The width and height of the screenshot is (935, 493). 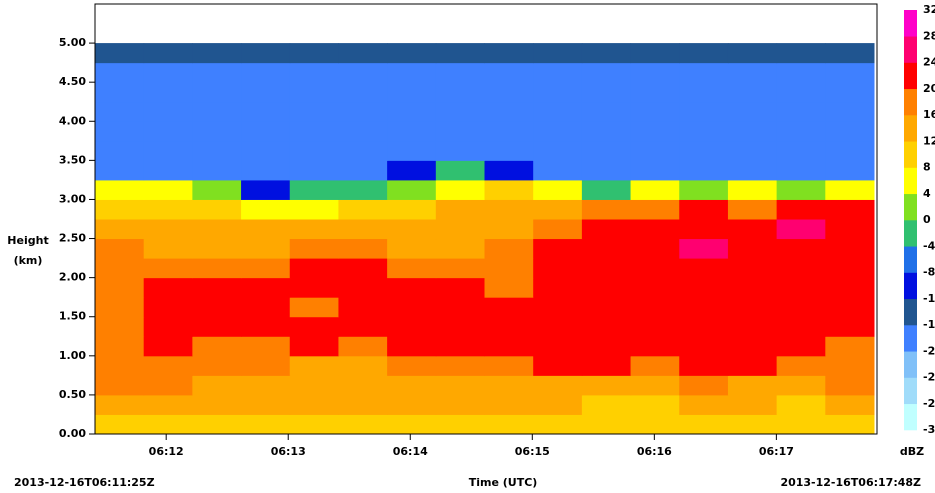 What do you see at coordinates (166, 451) in the screenshot?
I see `x-tick-label: 06:12` at bounding box center [166, 451].